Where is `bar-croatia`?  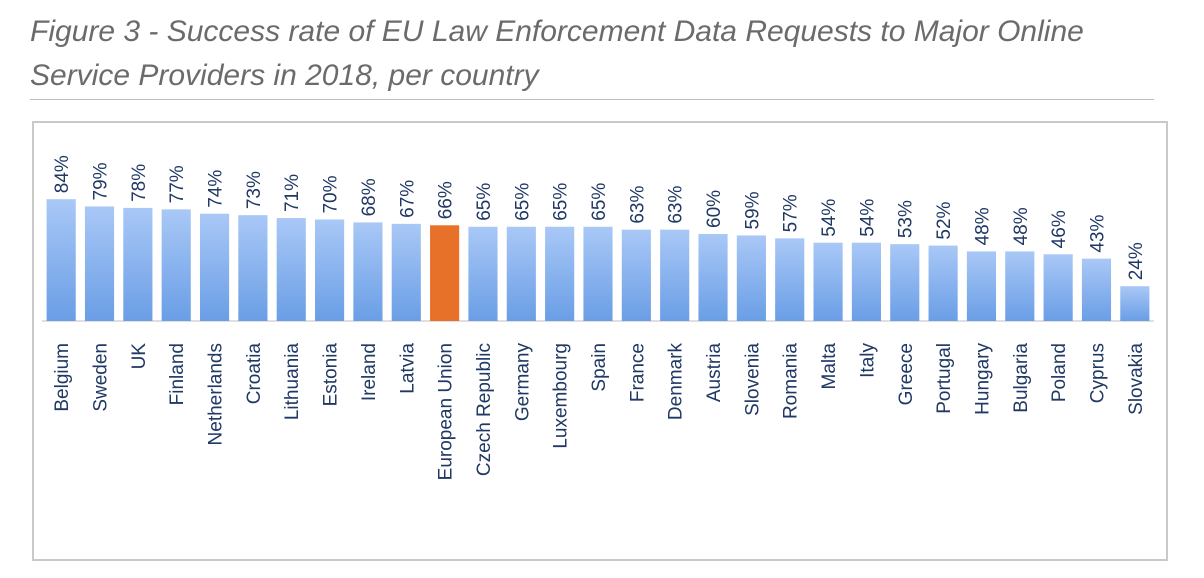 bar-croatia is located at coordinates (253, 268).